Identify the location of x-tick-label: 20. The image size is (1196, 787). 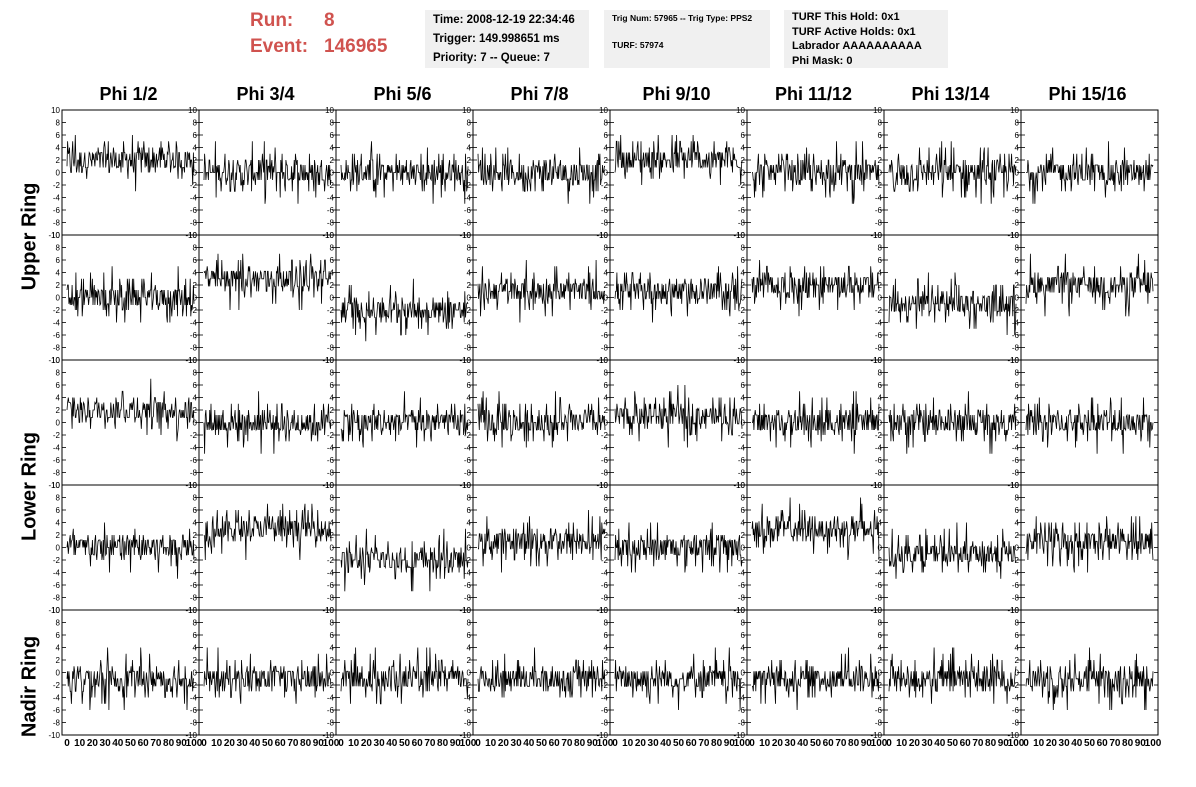
(93, 743).